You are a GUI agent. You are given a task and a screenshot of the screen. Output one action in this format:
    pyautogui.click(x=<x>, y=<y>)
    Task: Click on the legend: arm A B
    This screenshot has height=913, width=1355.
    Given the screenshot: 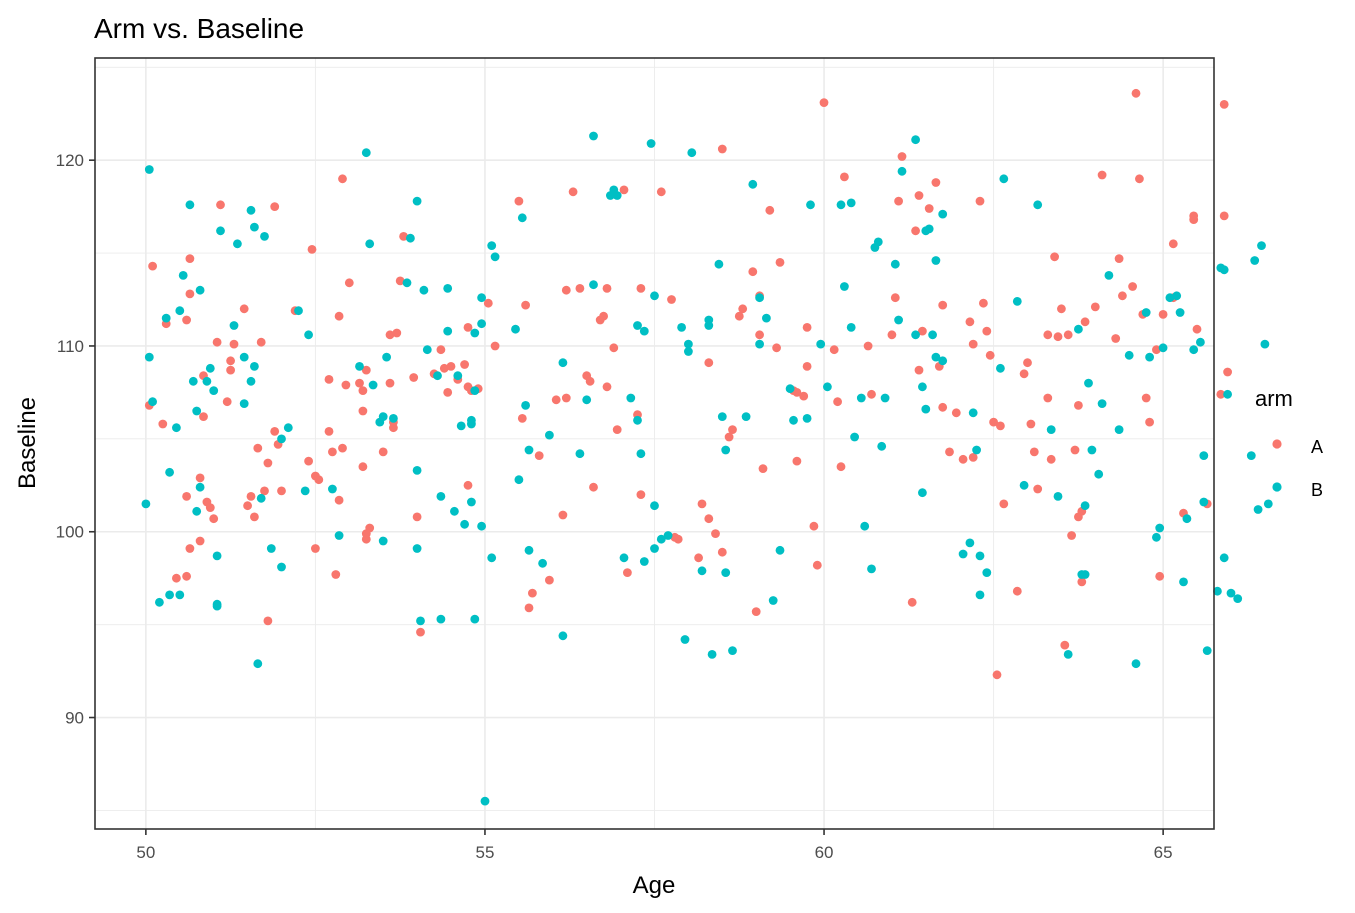 What is the action you would take?
    pyautogui.click(x=1289, y=443)
    